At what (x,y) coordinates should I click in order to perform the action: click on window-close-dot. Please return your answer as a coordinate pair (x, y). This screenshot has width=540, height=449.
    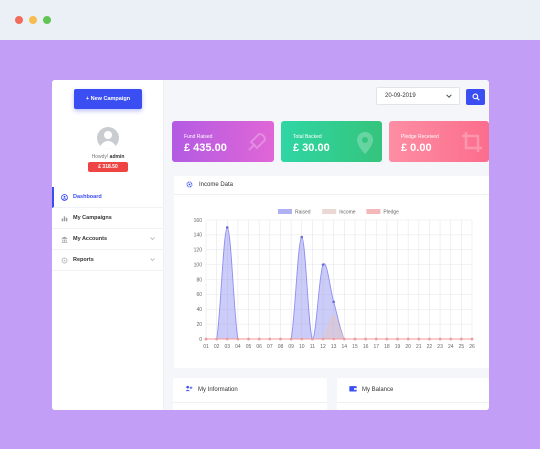
    Looking at the image, I should click on (19, 20).